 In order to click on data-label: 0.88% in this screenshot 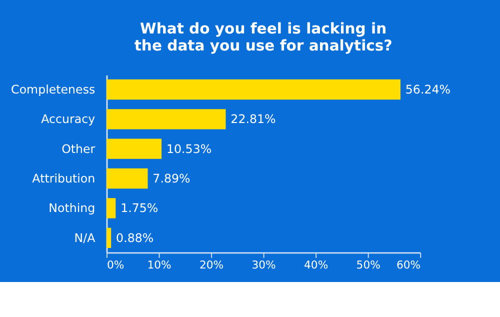, I will do `click(135, 237)`.